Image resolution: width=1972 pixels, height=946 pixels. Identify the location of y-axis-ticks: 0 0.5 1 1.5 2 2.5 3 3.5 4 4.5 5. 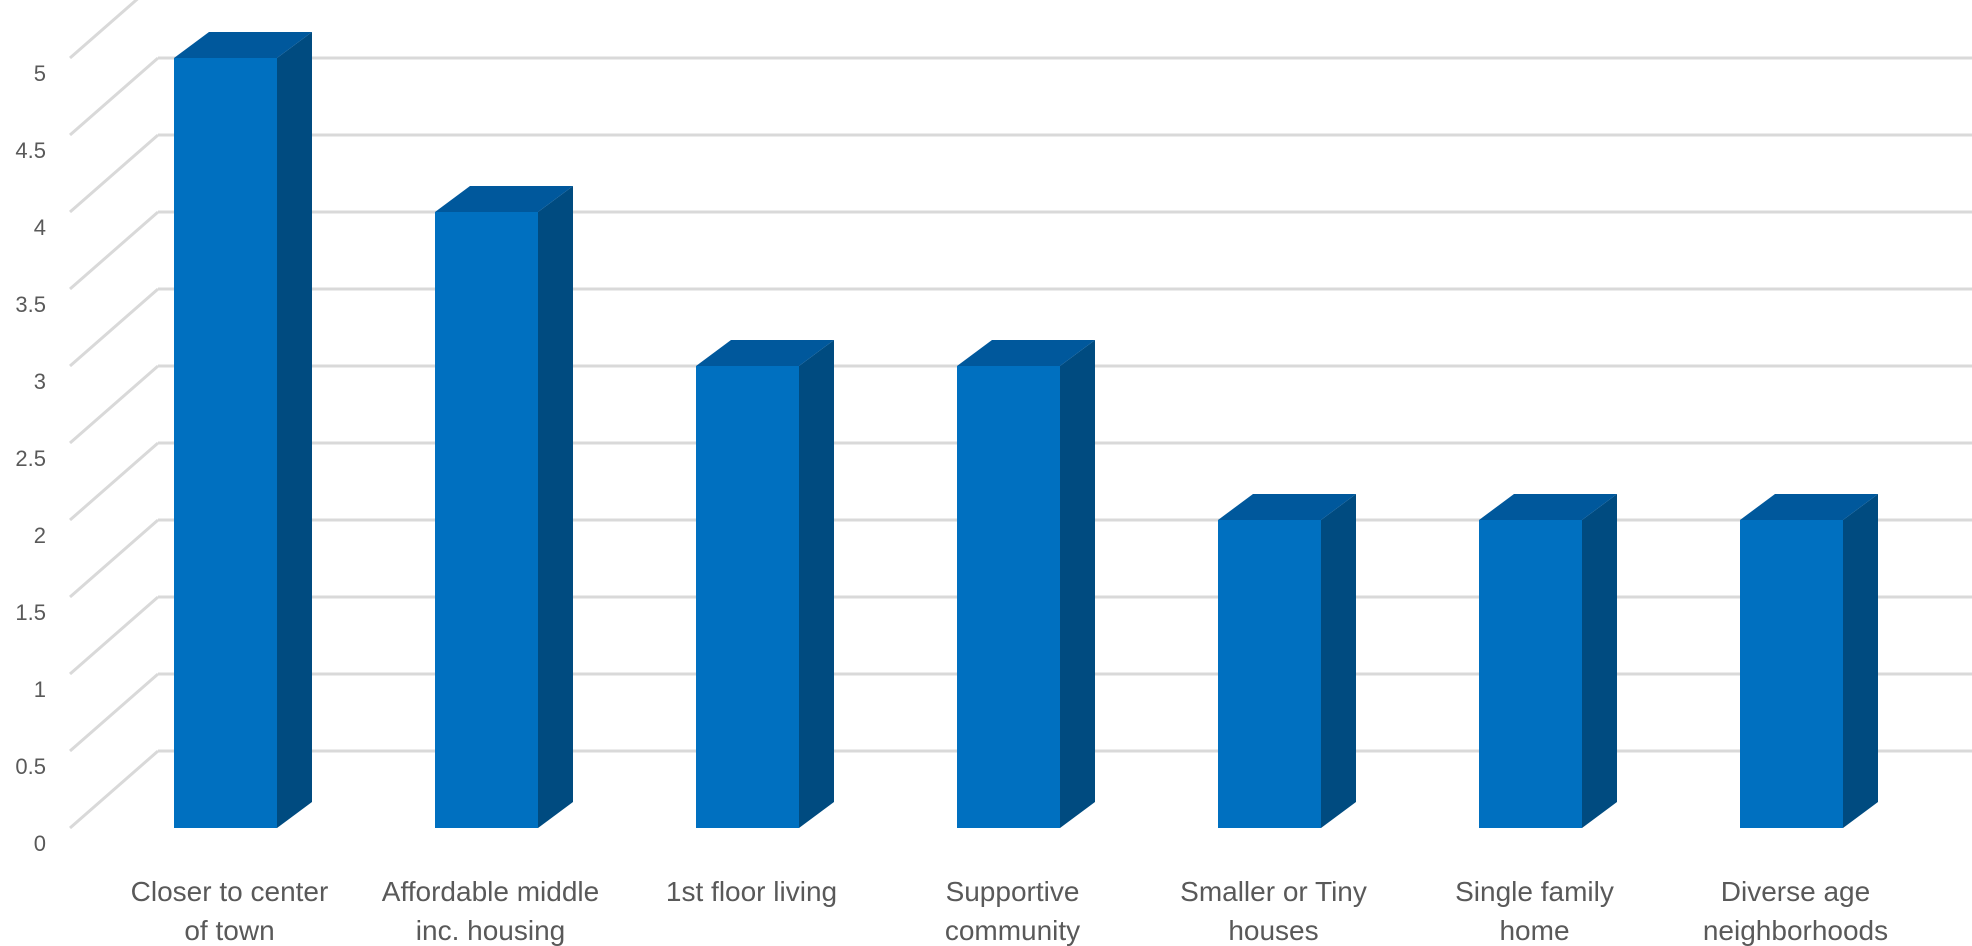
(30, 458).